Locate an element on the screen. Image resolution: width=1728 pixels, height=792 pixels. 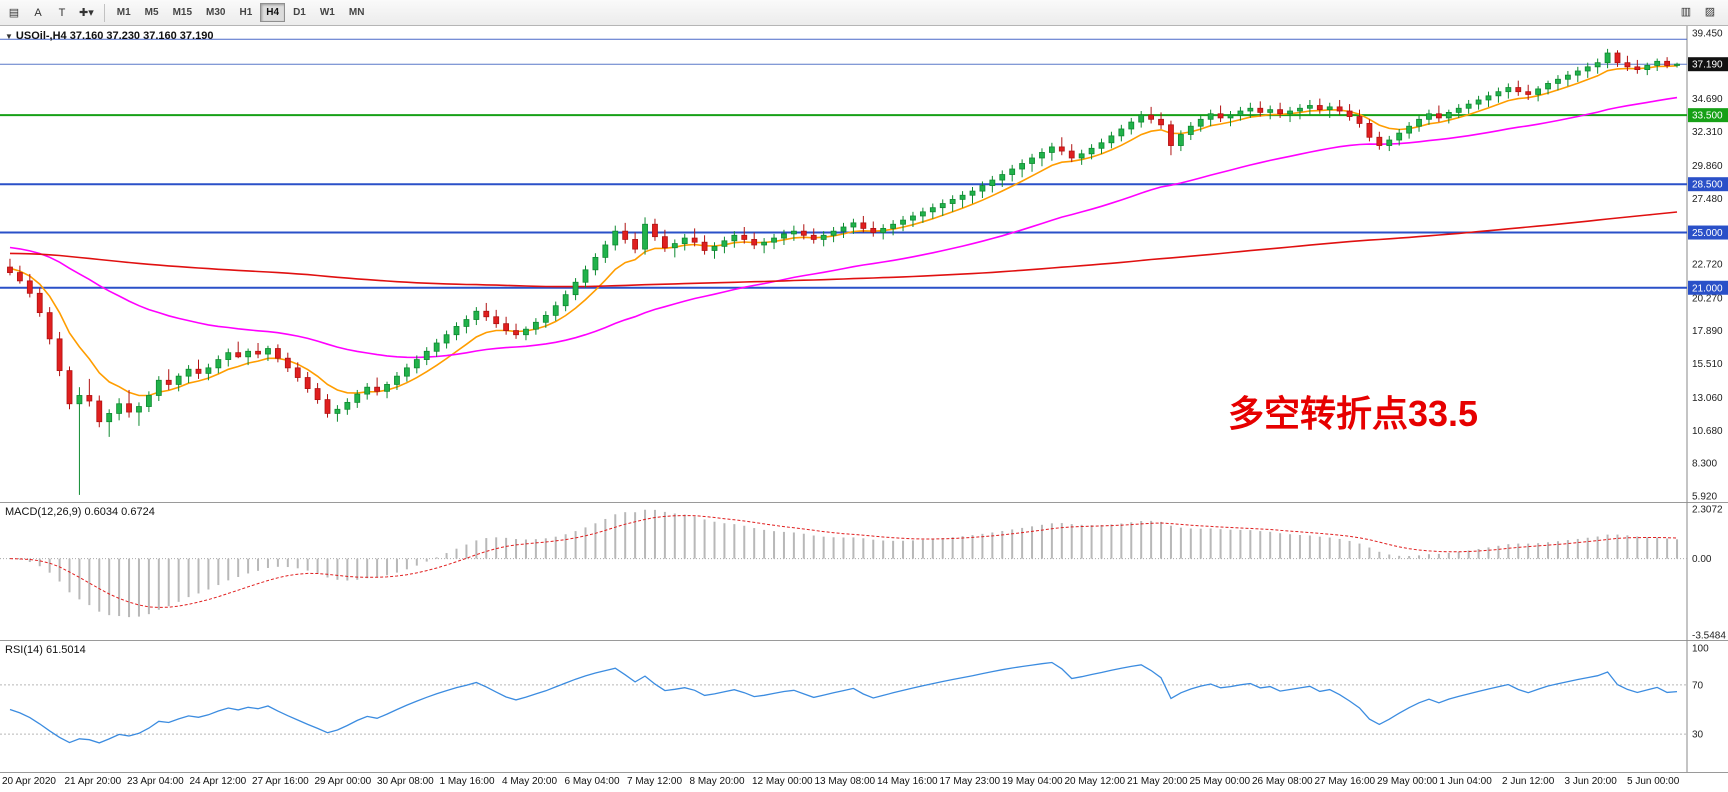
charts-grid-button: ▤ is located at coordinates (14, 13).